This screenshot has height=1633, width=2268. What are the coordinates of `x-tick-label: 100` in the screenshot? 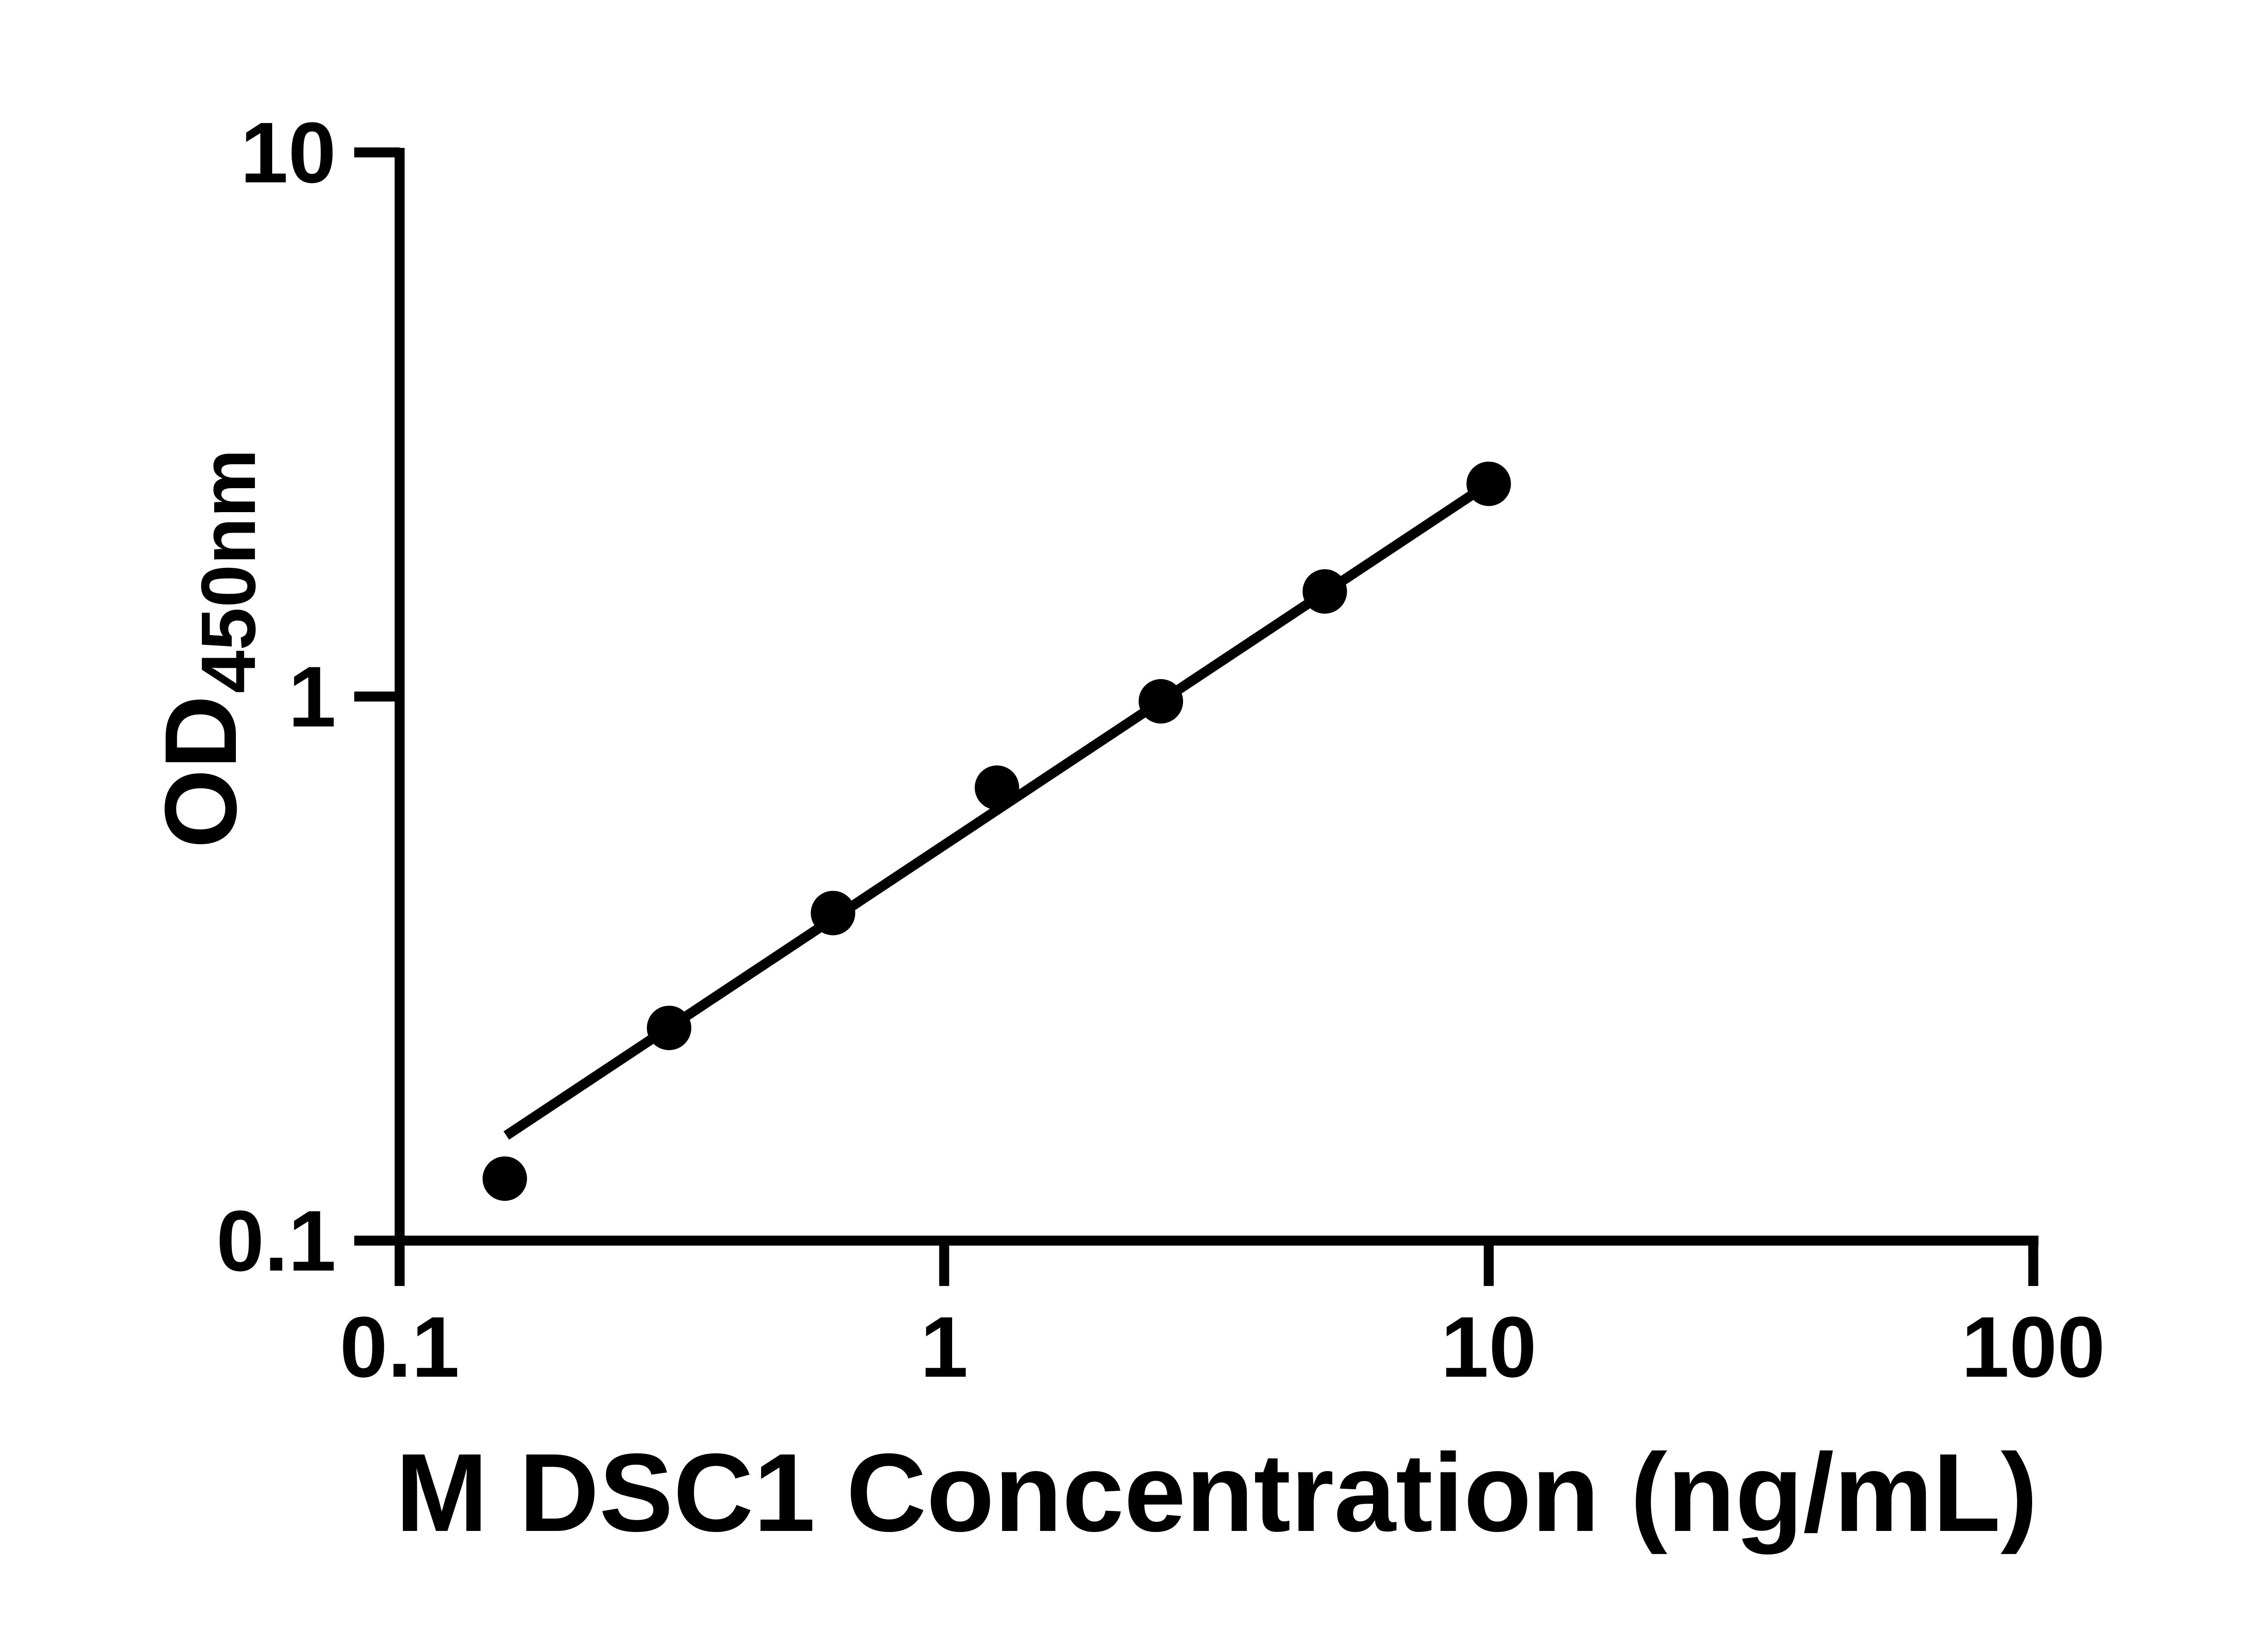 It's located at (2033, 1347).